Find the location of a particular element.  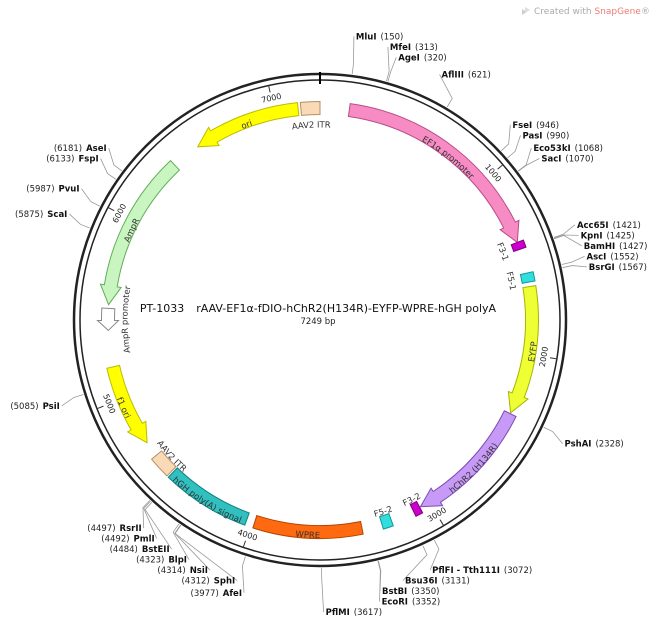

site-label: (4484) BstEII is located at coordinates (140, 550).